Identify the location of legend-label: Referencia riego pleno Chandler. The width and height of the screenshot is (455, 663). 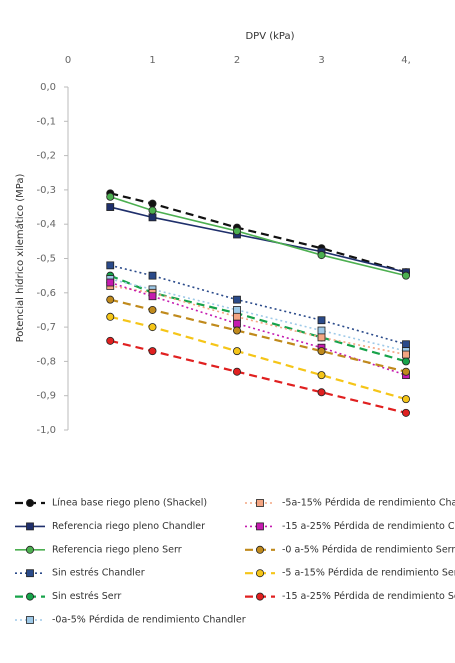
(128, 526).